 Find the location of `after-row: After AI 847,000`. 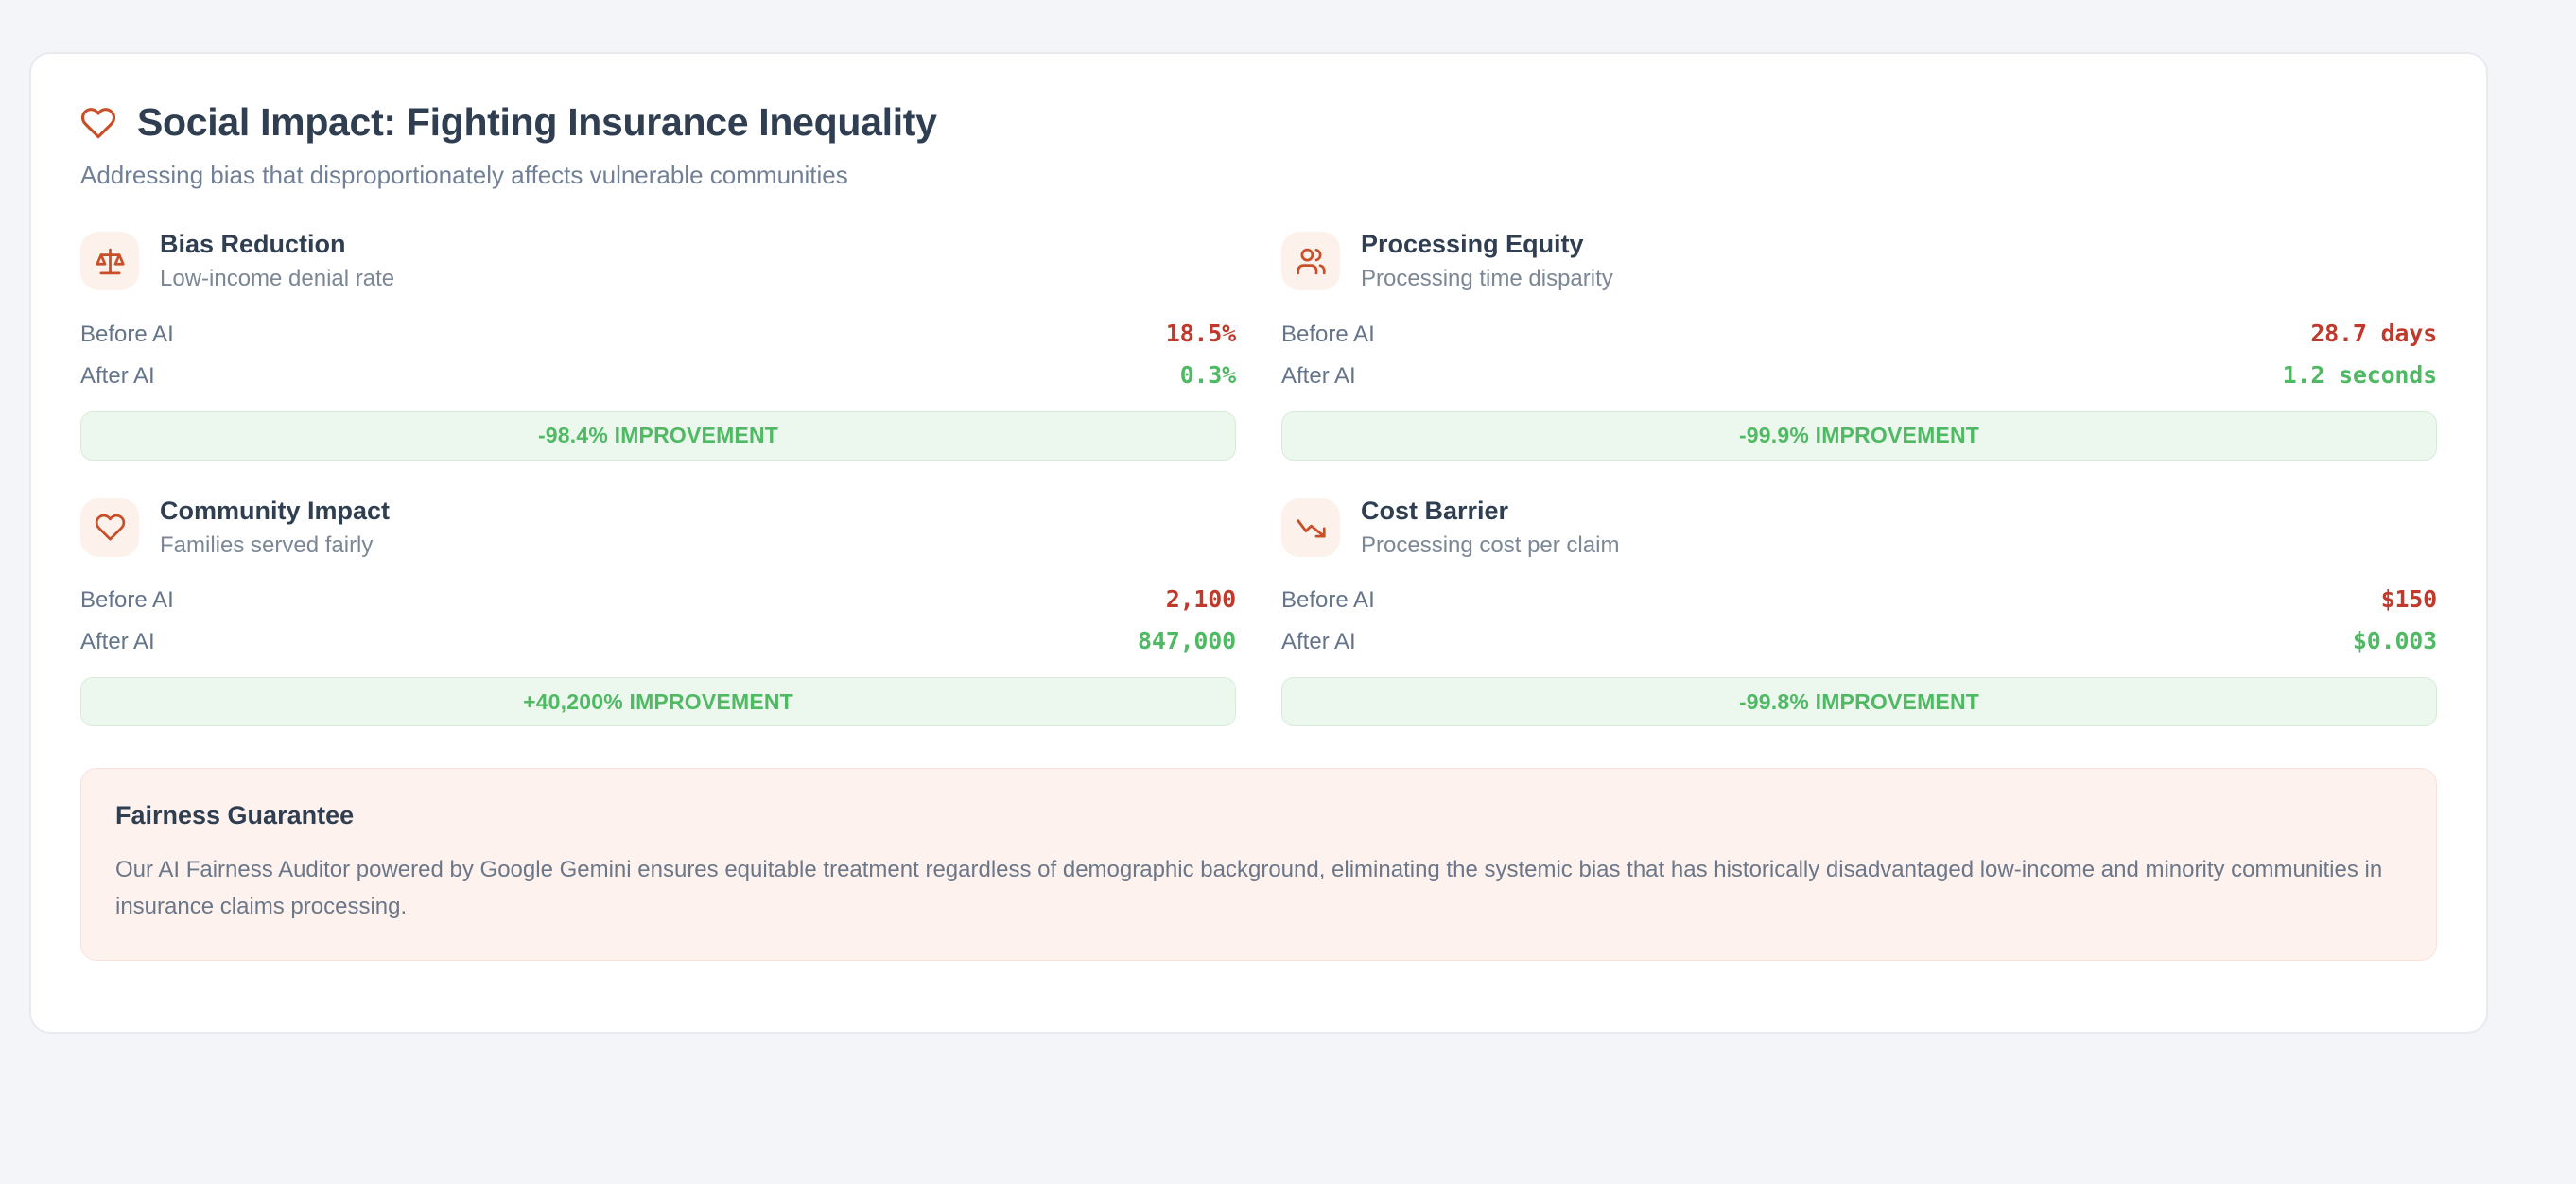

after-row: After AI 847,000 is located at coordinates (658, 641).